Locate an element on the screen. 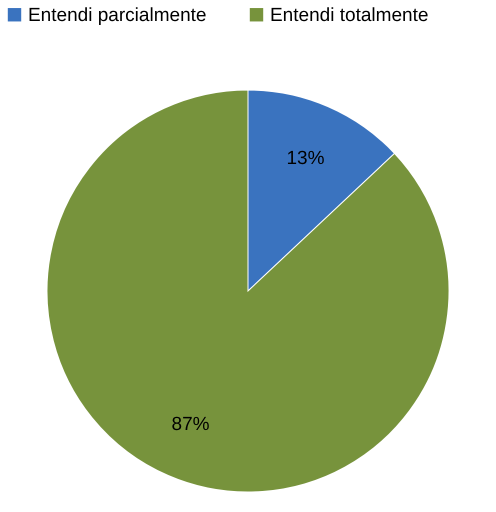 The image size is (496, 512). legend-label: Entendi totalmente is located at coordinates (349, 15).